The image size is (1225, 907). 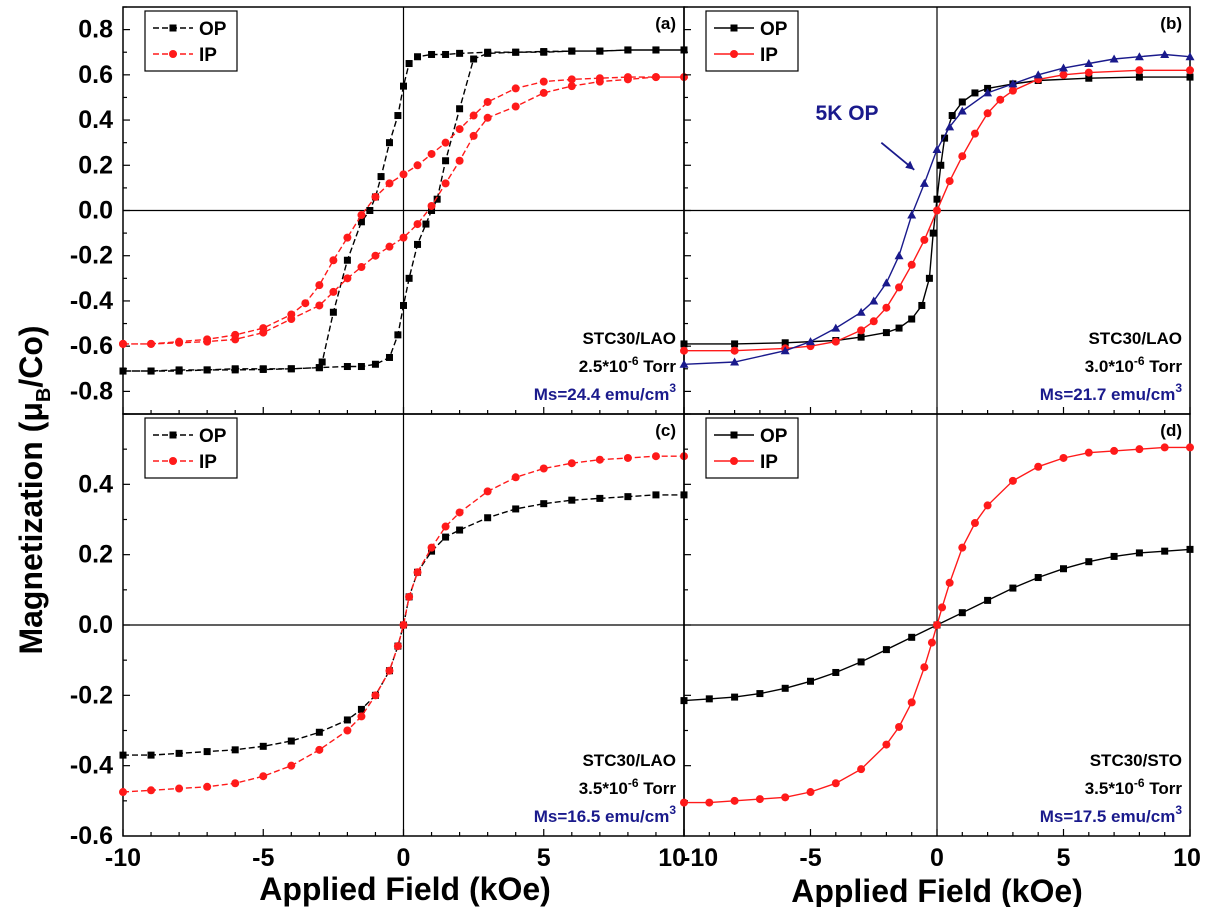 I want to click on ms-value: Ms=16.5 emu/cm, so click(x=602, y=816).